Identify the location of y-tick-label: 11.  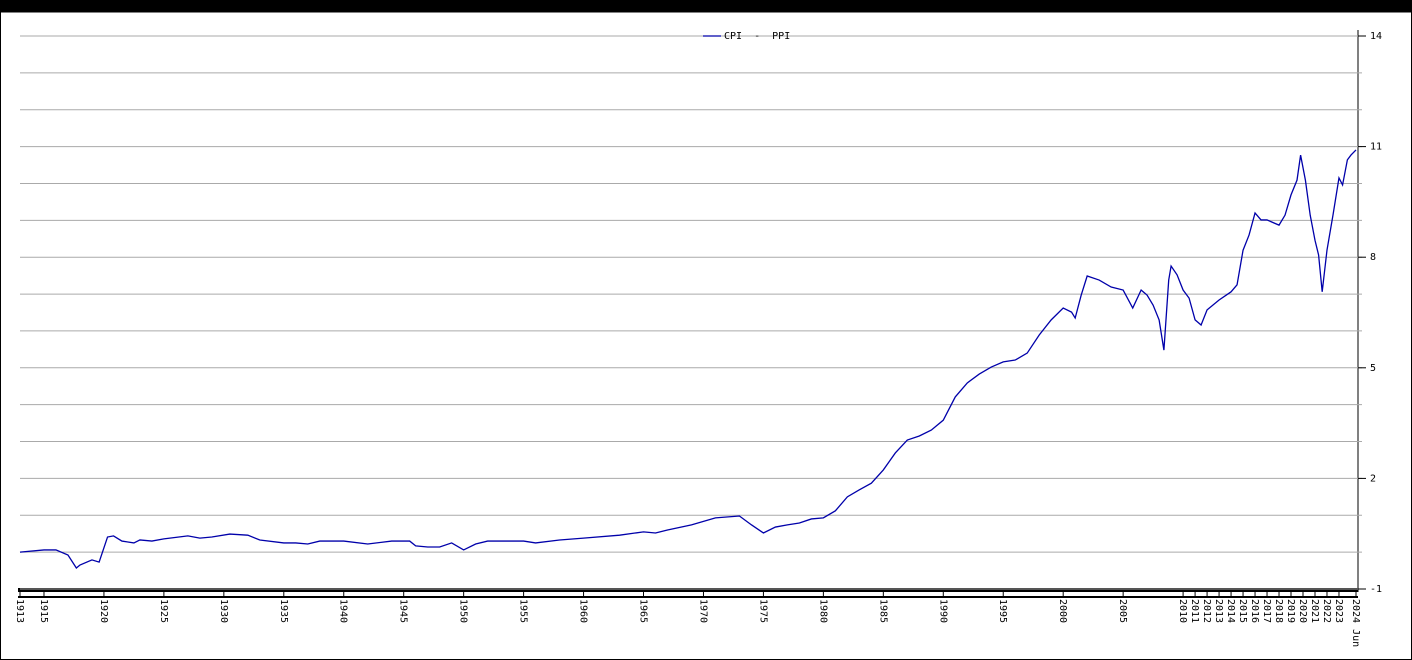
(1376, 147).